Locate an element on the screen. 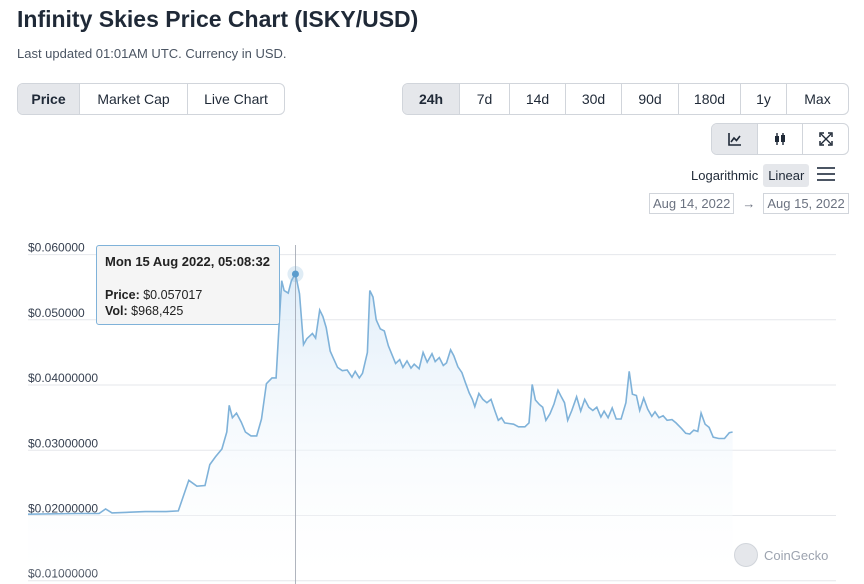 The width and height of the screenshot is (864, 584). fullscreen-button is located at coordinates (825, 139).